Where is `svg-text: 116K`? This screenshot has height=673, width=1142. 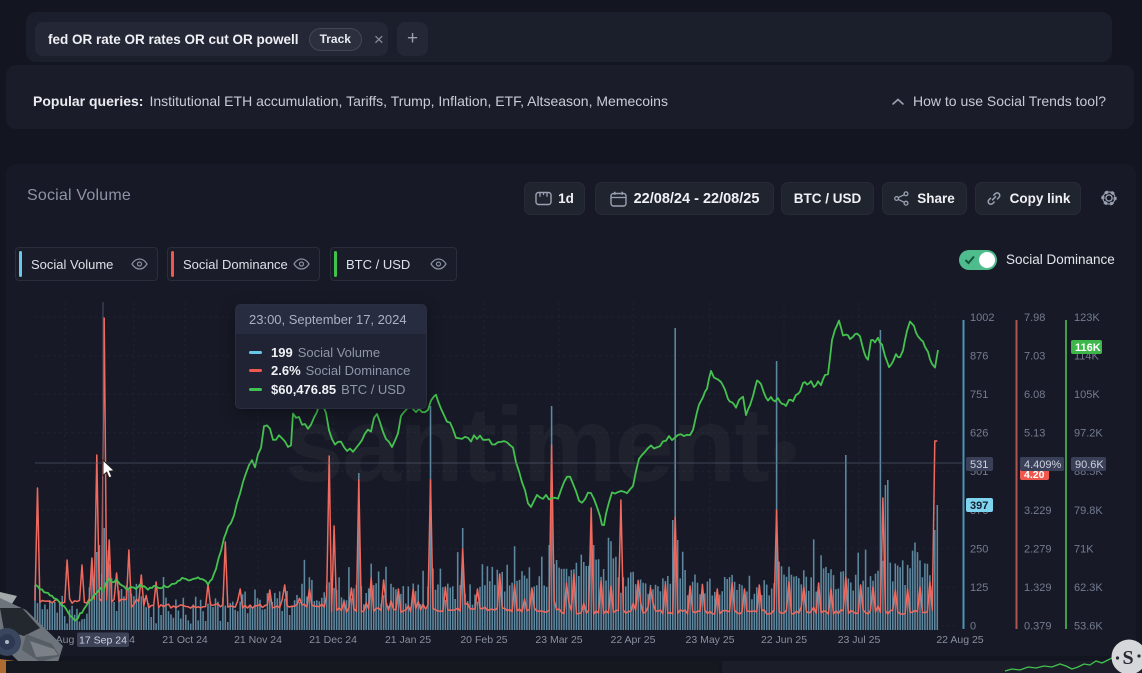 svg-text: 116K is located at coordinates (1088, 348).